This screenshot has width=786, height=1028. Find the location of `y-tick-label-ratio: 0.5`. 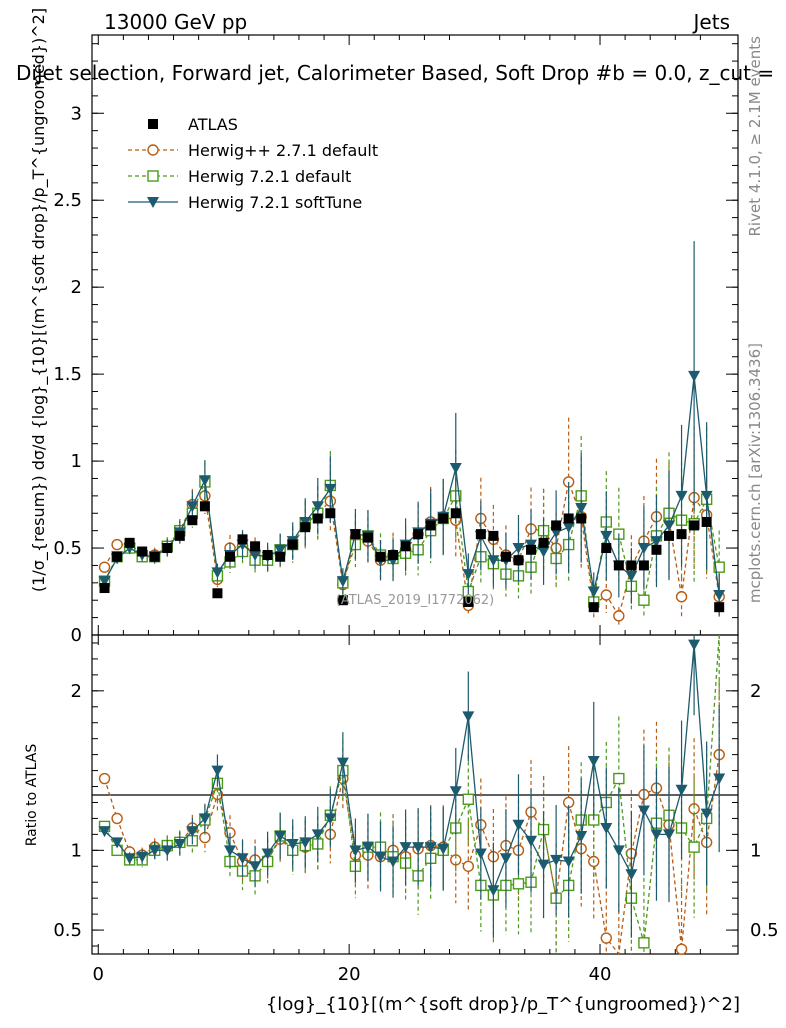

y-tick-label-ratio: 0.5 is located at coordinates (67, 930).